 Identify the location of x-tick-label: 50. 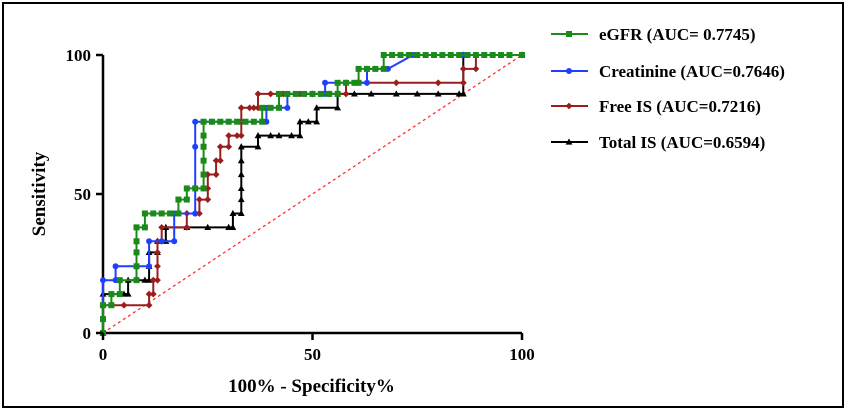
(312, 354).